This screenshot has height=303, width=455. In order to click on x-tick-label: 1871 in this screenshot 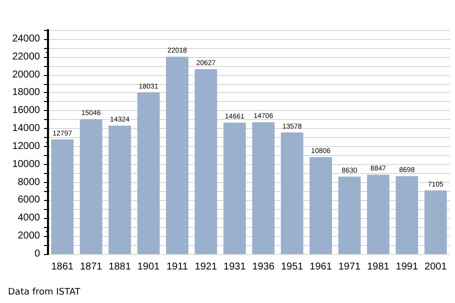, I will do `click(91, 267)`.